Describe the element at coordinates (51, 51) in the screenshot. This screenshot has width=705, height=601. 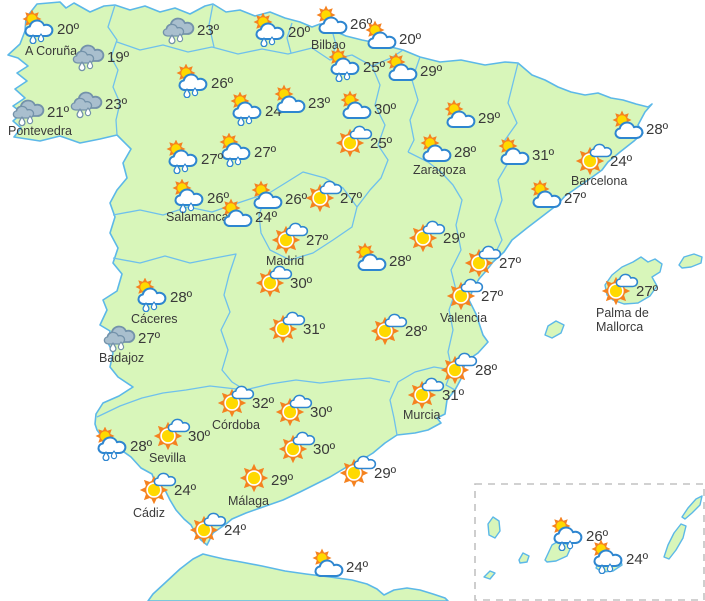
I see `city-label: A Coruña` at that location.